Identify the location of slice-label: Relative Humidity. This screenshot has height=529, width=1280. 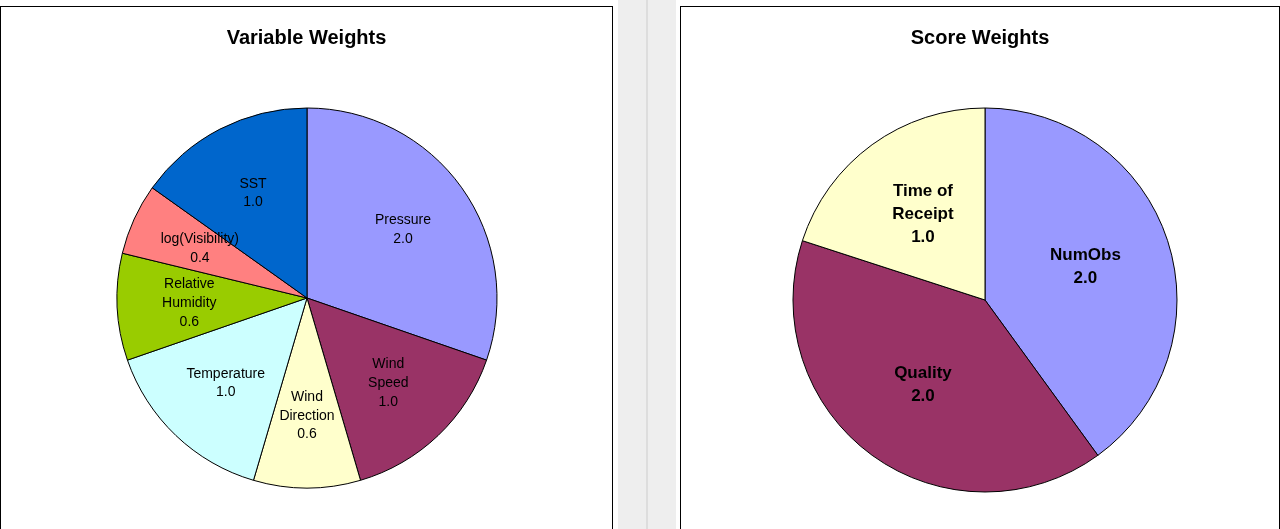
(189, 293).